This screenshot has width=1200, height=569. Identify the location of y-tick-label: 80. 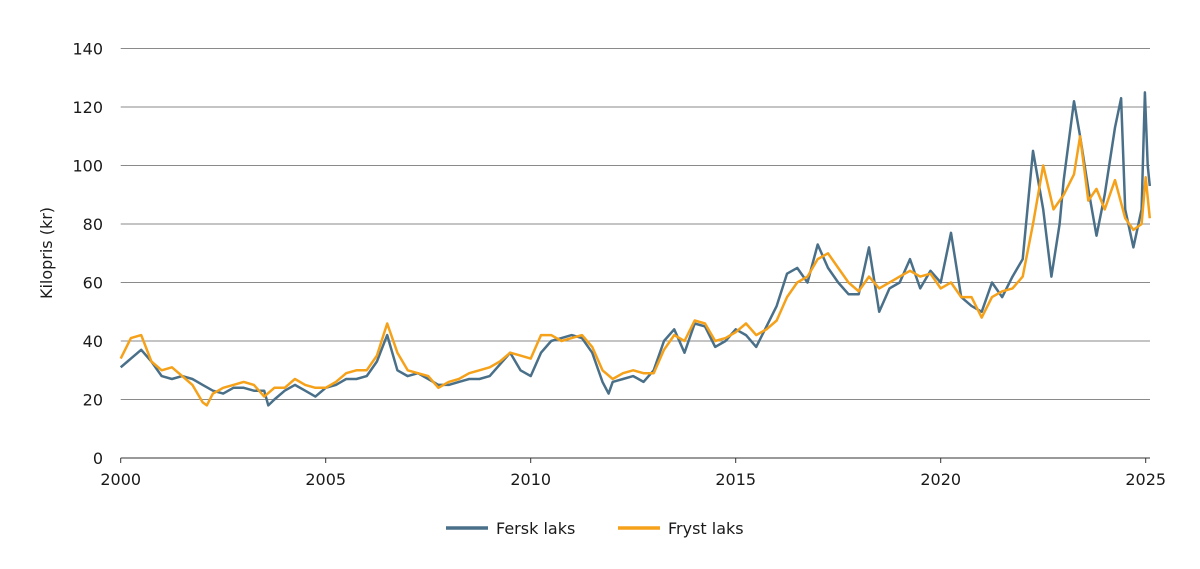
(93, 224).